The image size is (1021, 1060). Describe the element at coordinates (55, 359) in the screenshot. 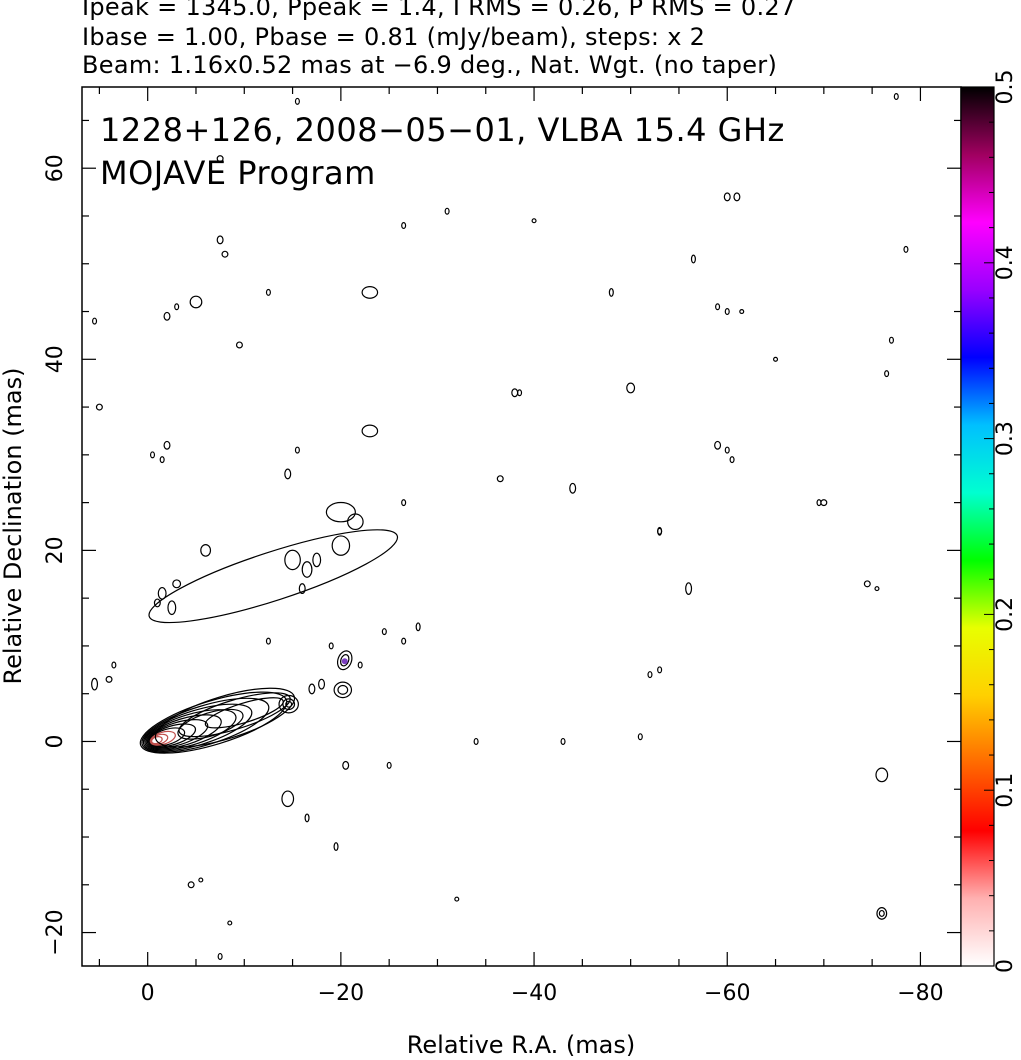

I see `y-tick-label: 40` at that location.